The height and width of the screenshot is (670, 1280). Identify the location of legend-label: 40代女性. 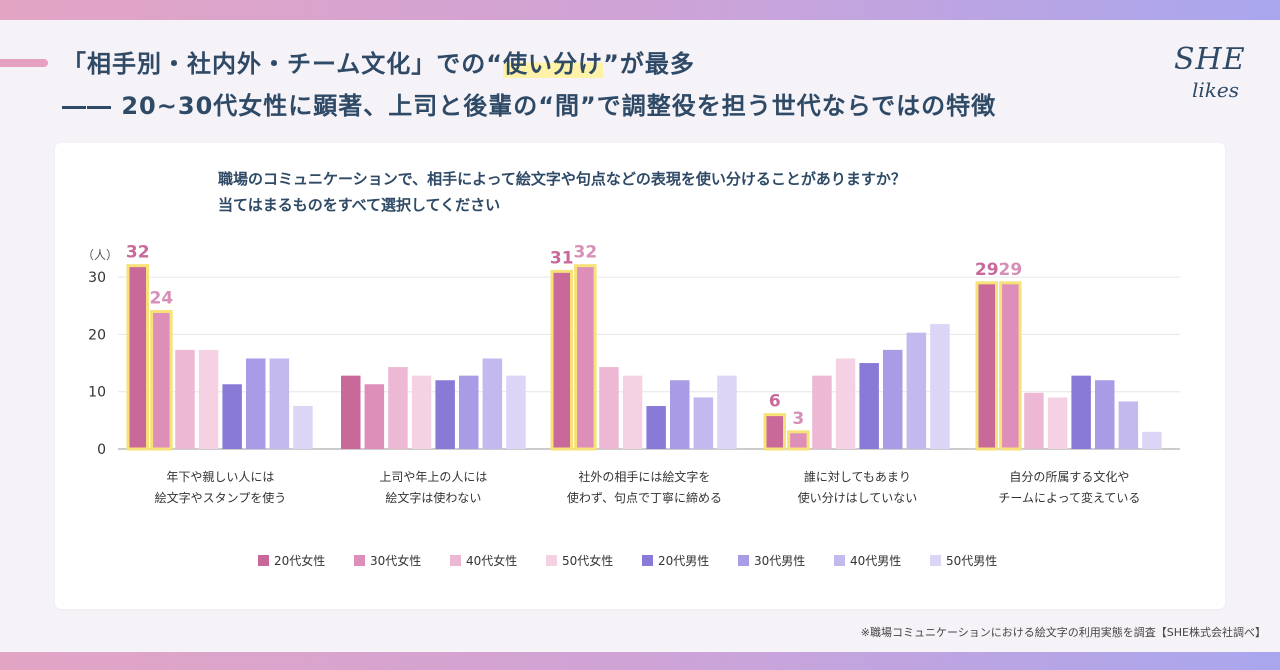
(491, 560).